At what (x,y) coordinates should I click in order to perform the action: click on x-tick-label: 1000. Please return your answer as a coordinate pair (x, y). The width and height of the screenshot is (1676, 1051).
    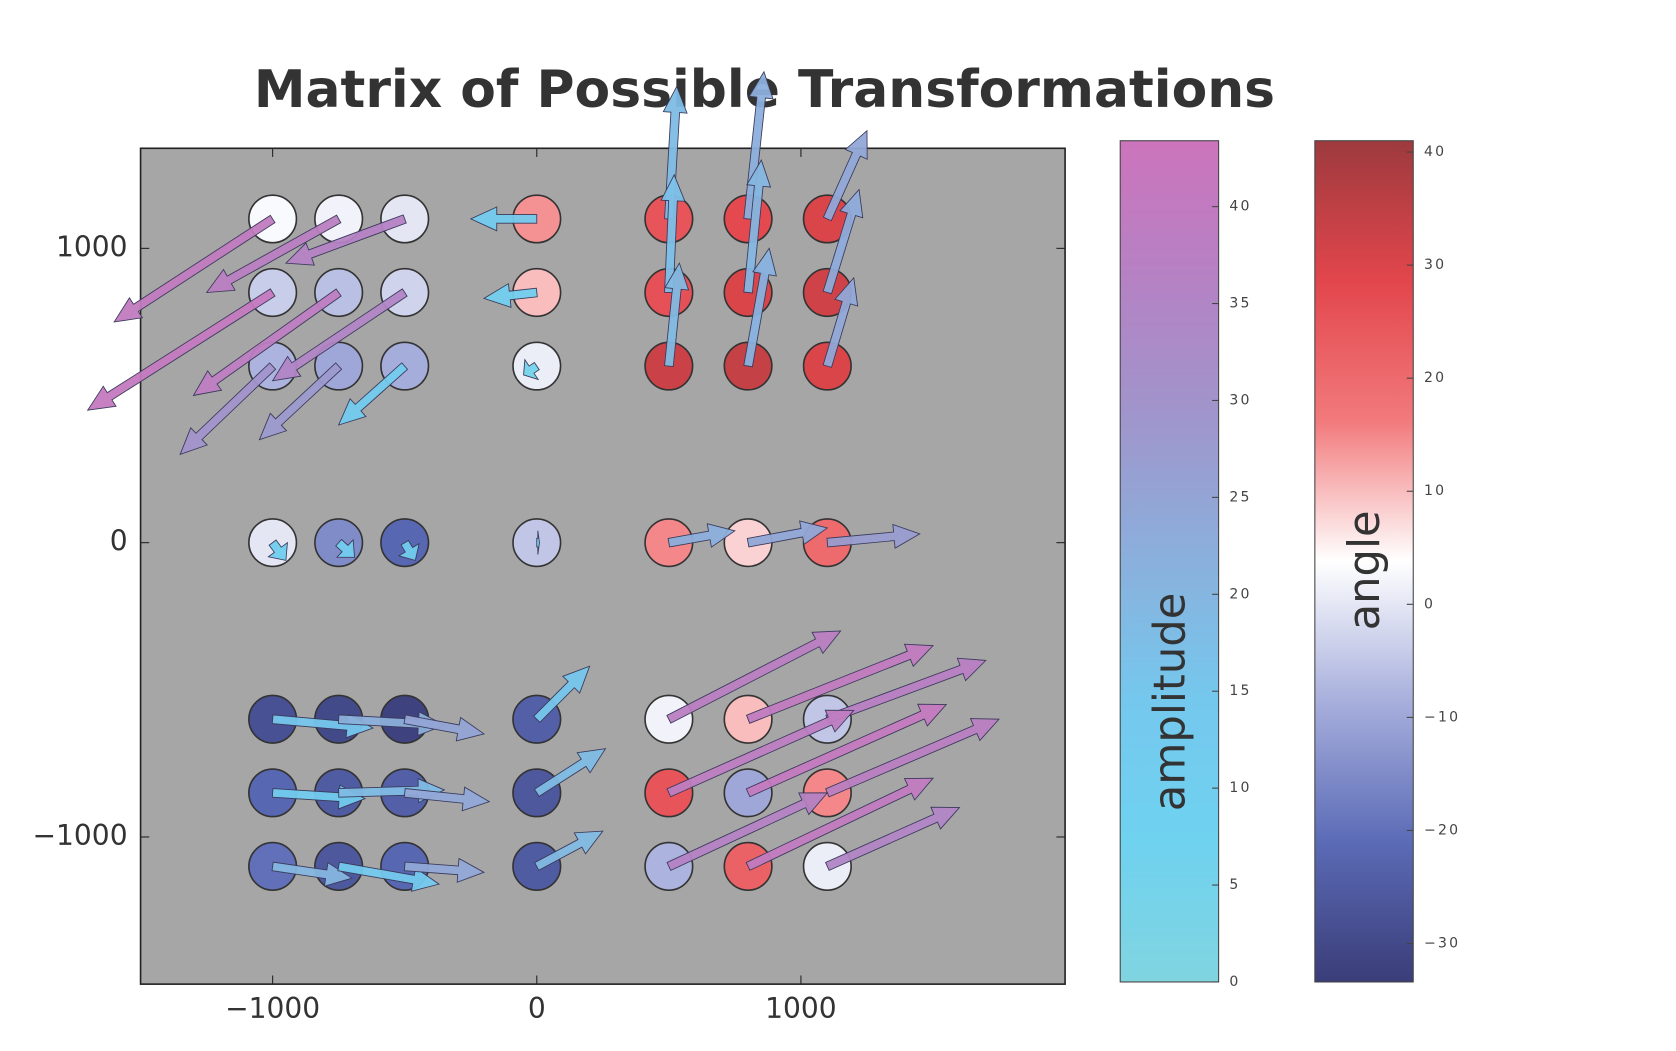
    Looking at the image, I should click on (801, 1008).